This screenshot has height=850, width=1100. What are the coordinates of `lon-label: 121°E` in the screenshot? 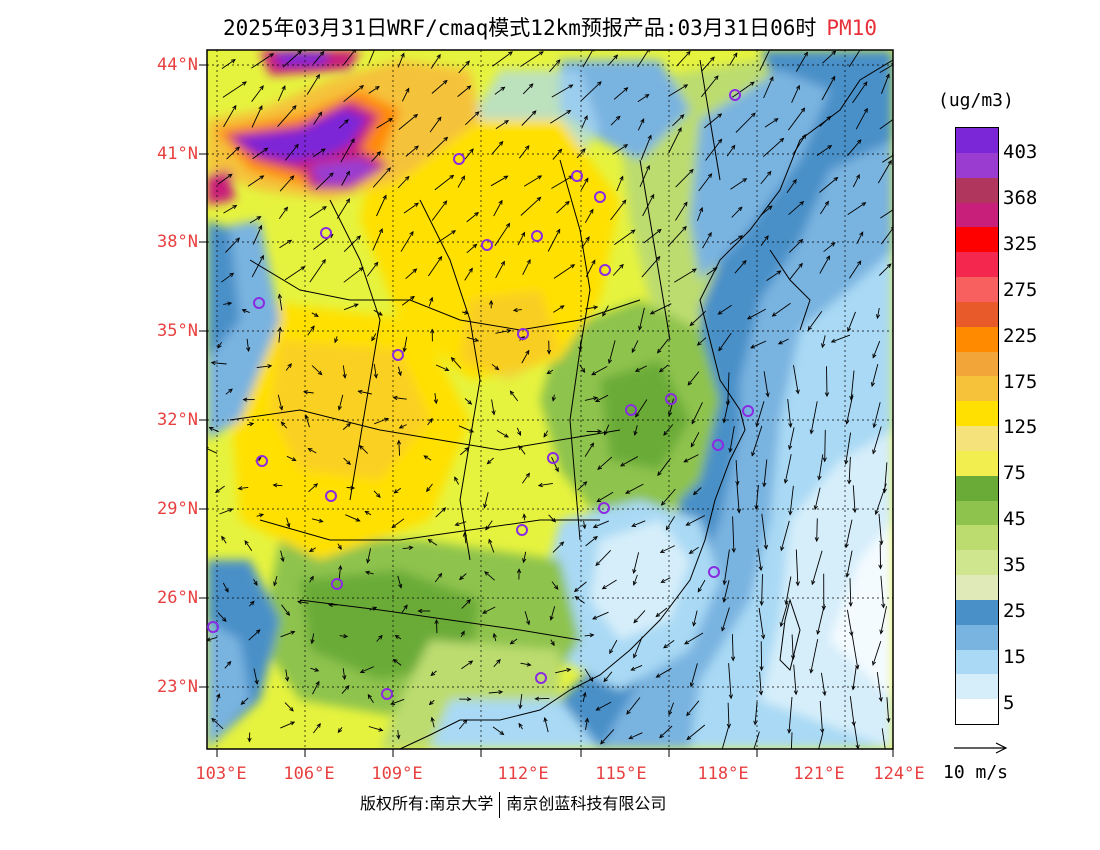 It's located at (819, 774).